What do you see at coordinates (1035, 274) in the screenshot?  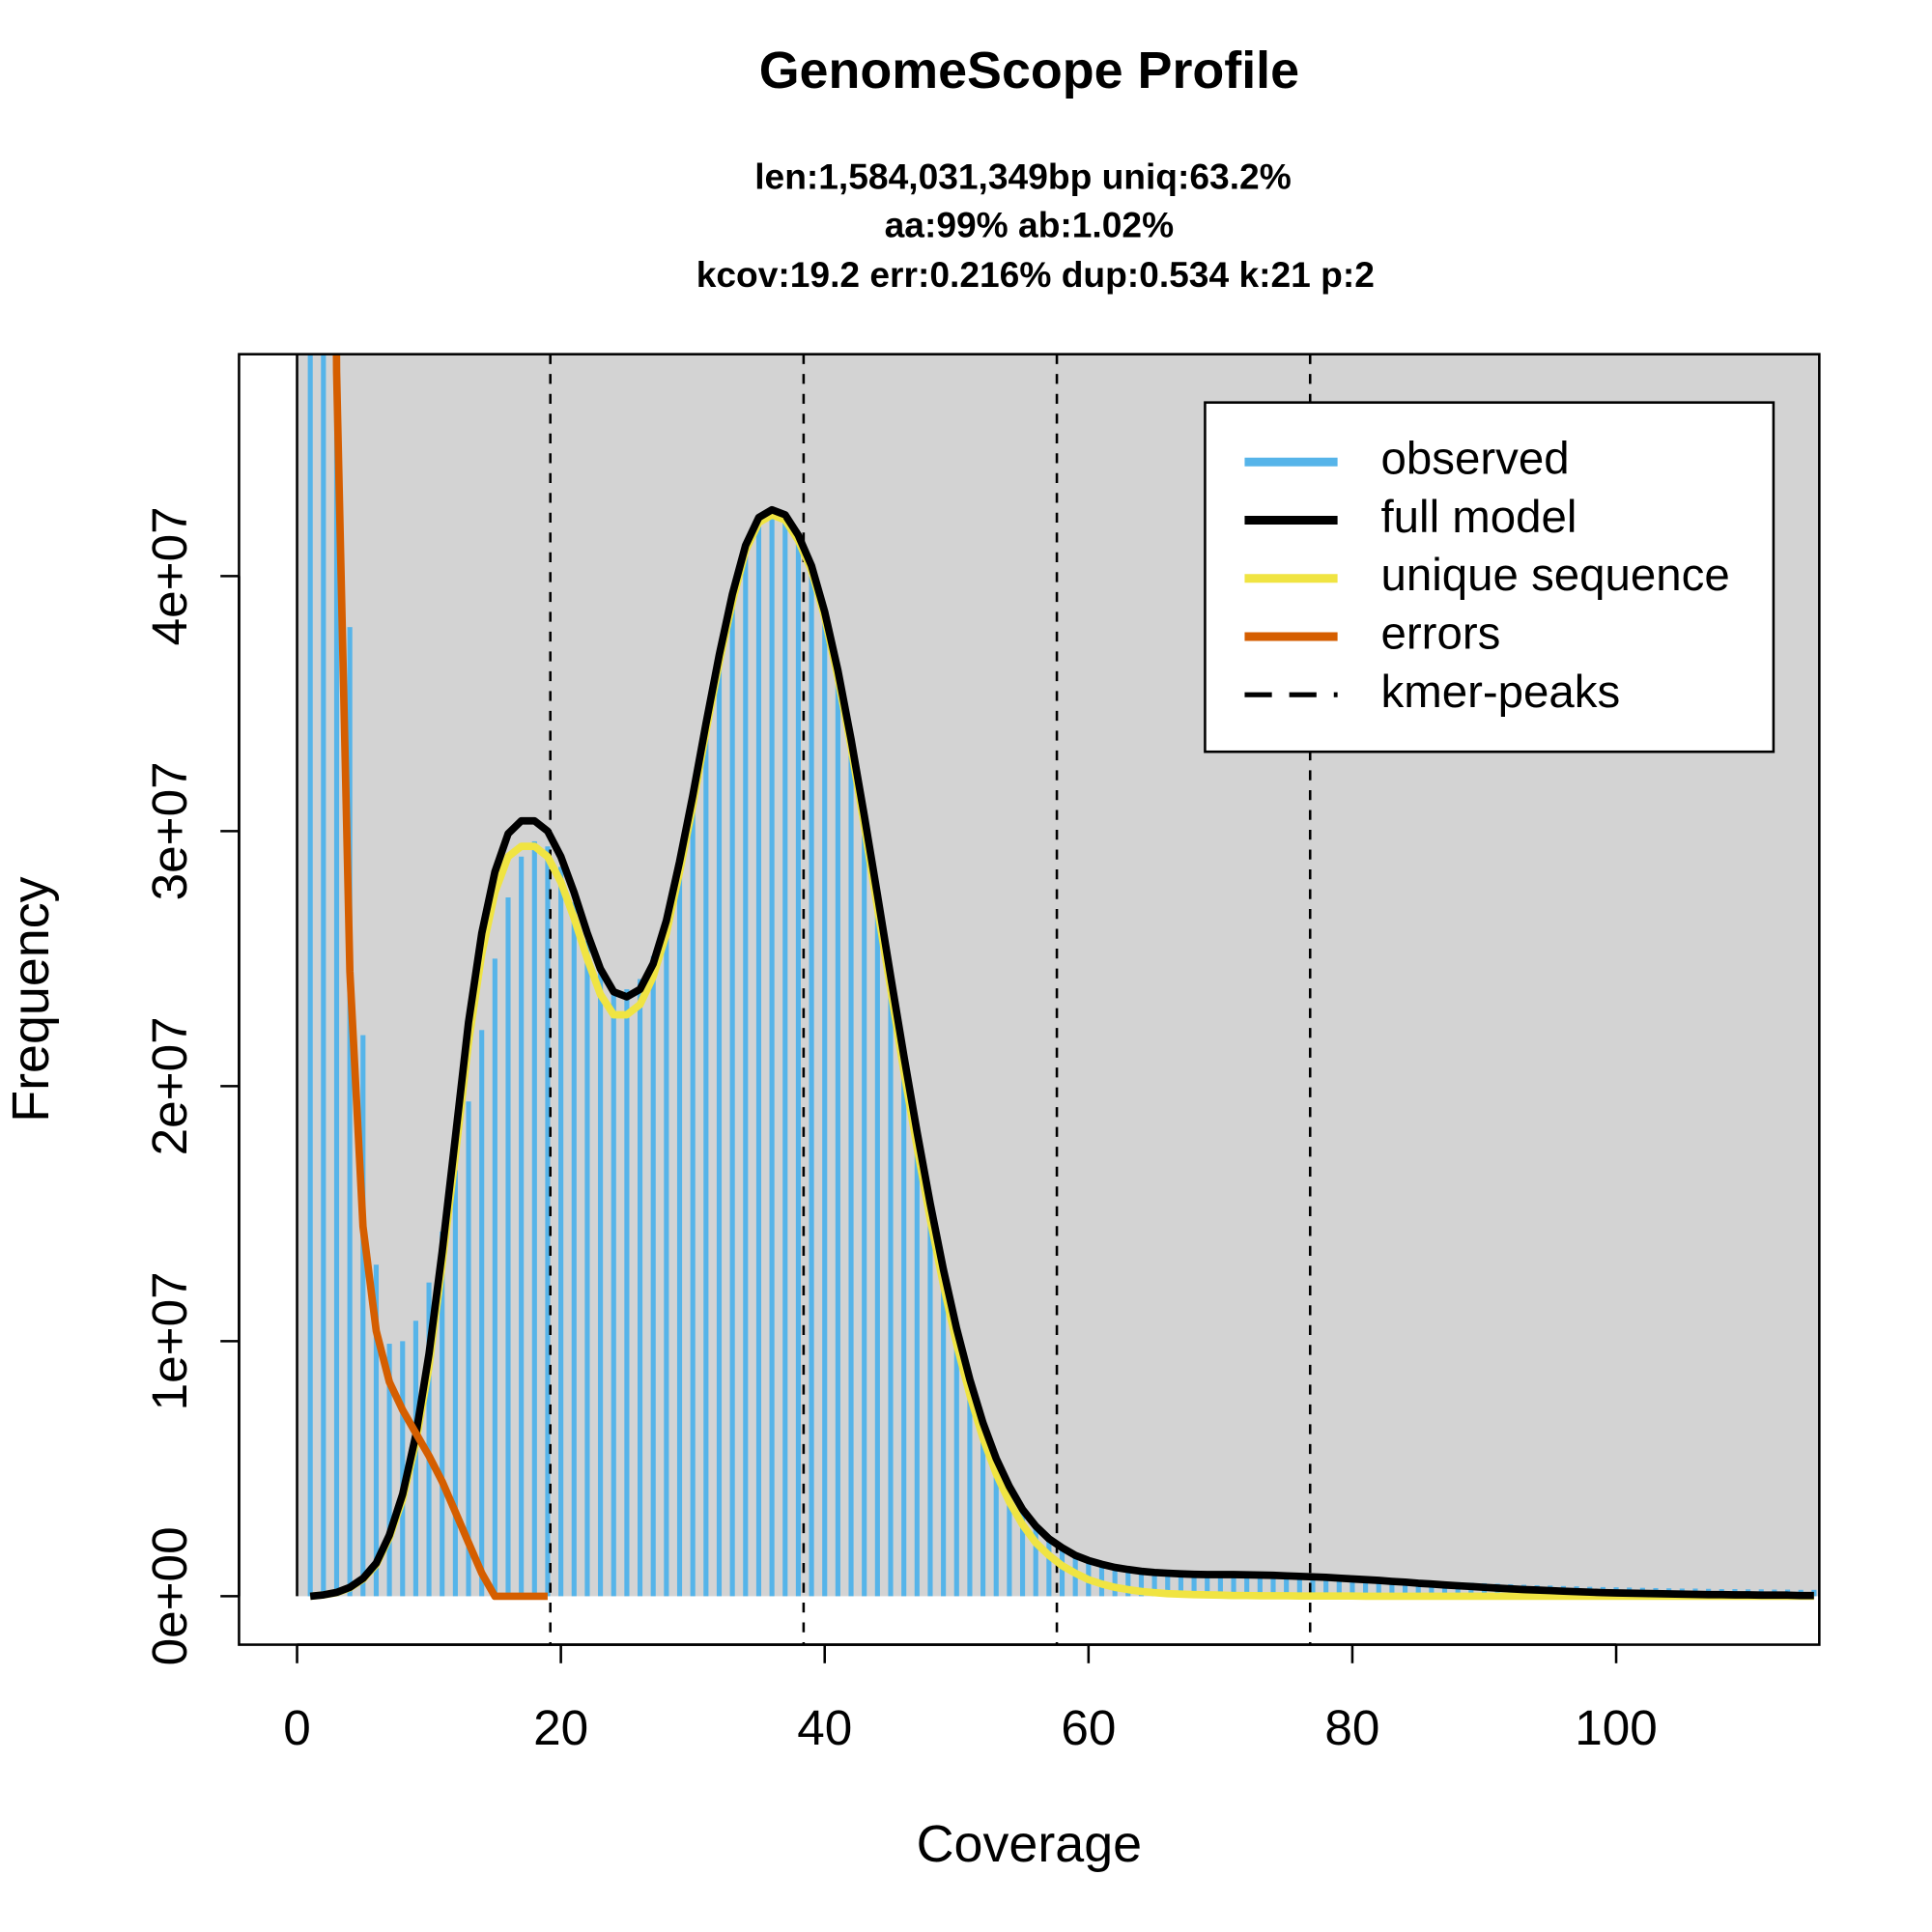 I see `subtitle: kcov:19.2 err:0.216% dup:0.534 k:21 p:2` at bounding box center [1035, 274].